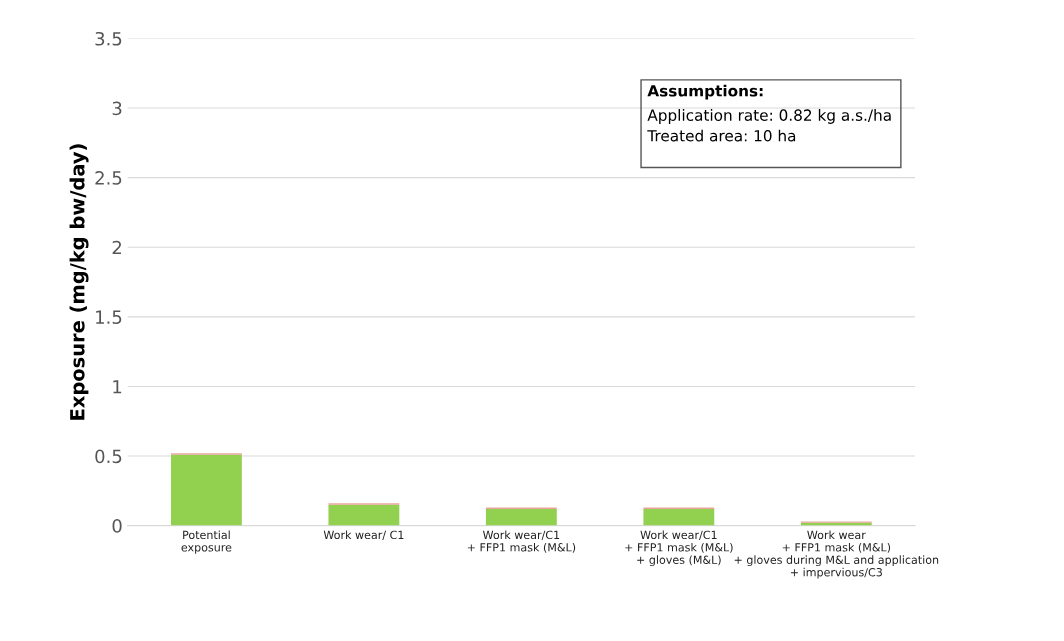 Image resolution: width=1064 pixels, height=641 pixels. I want to click on y-tick-label: 3, so click(117, 108).